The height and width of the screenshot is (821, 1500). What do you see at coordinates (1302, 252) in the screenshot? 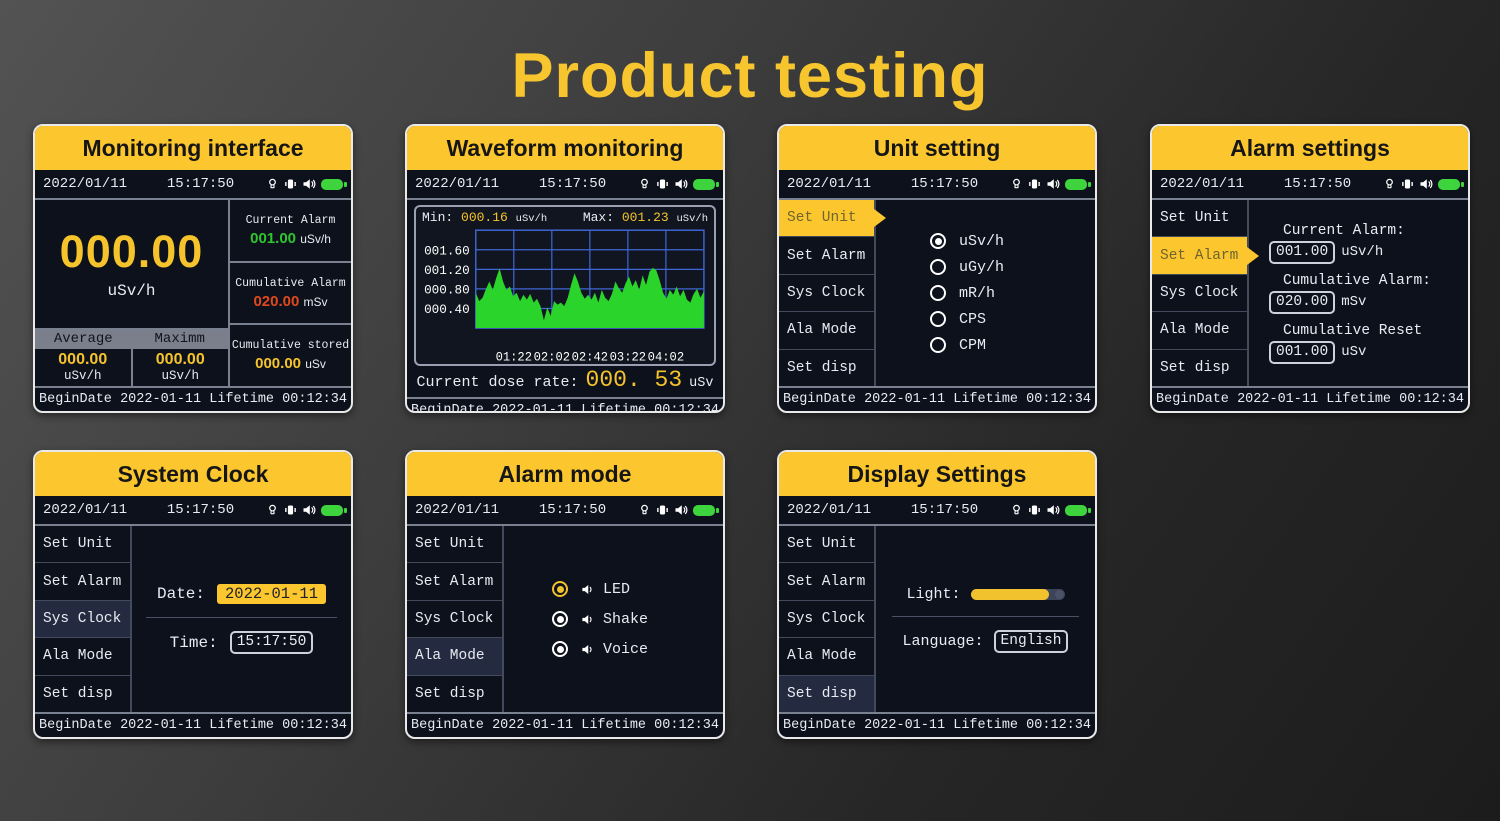
I see `current-alarm-input: 001.00` at bounding box center [1302, 252].